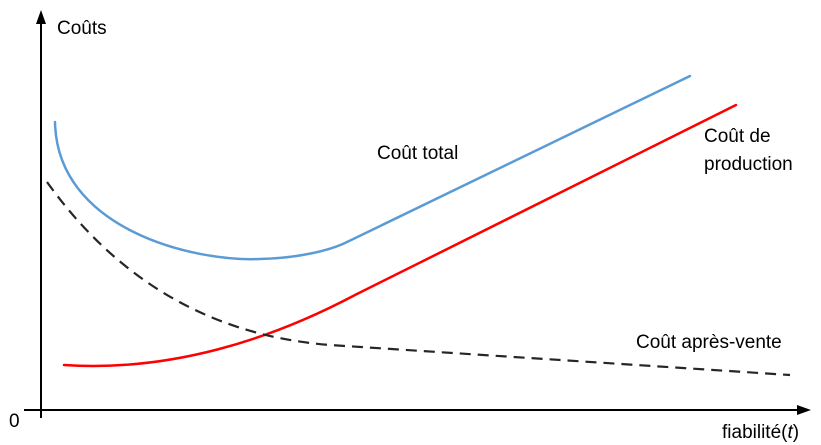 Image resolution: width=821 pixels, height=445 pixels. What do you see at coordinates (737, 136) in the screenshot?
I see `production-cost-label-line1: Coût de` at bounding box center [737, 136].